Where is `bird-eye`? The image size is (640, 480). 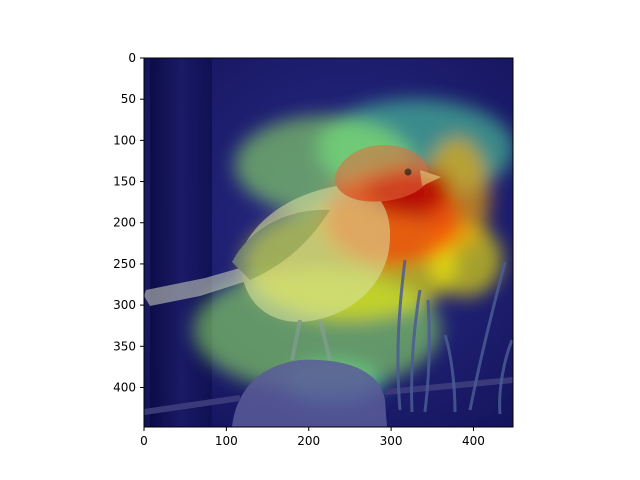
bird-eye is located at coordinates (408, 172).